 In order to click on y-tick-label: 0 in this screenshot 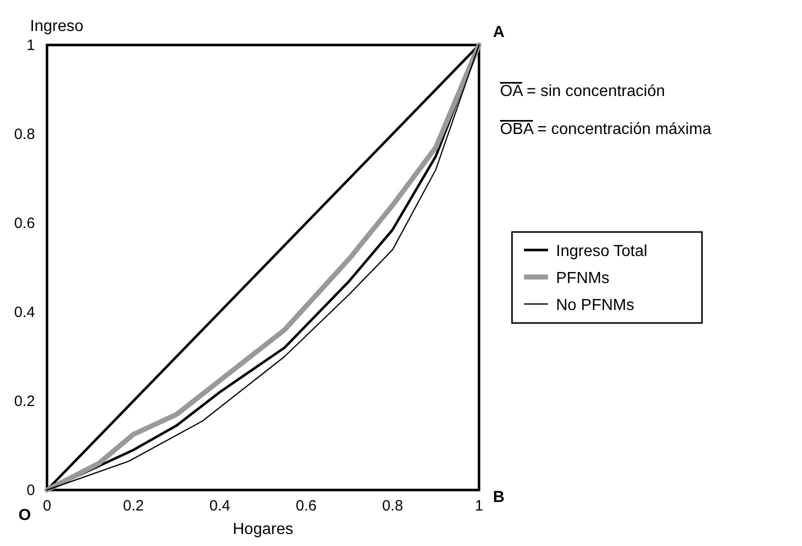, I will do `click(30, 490)`.